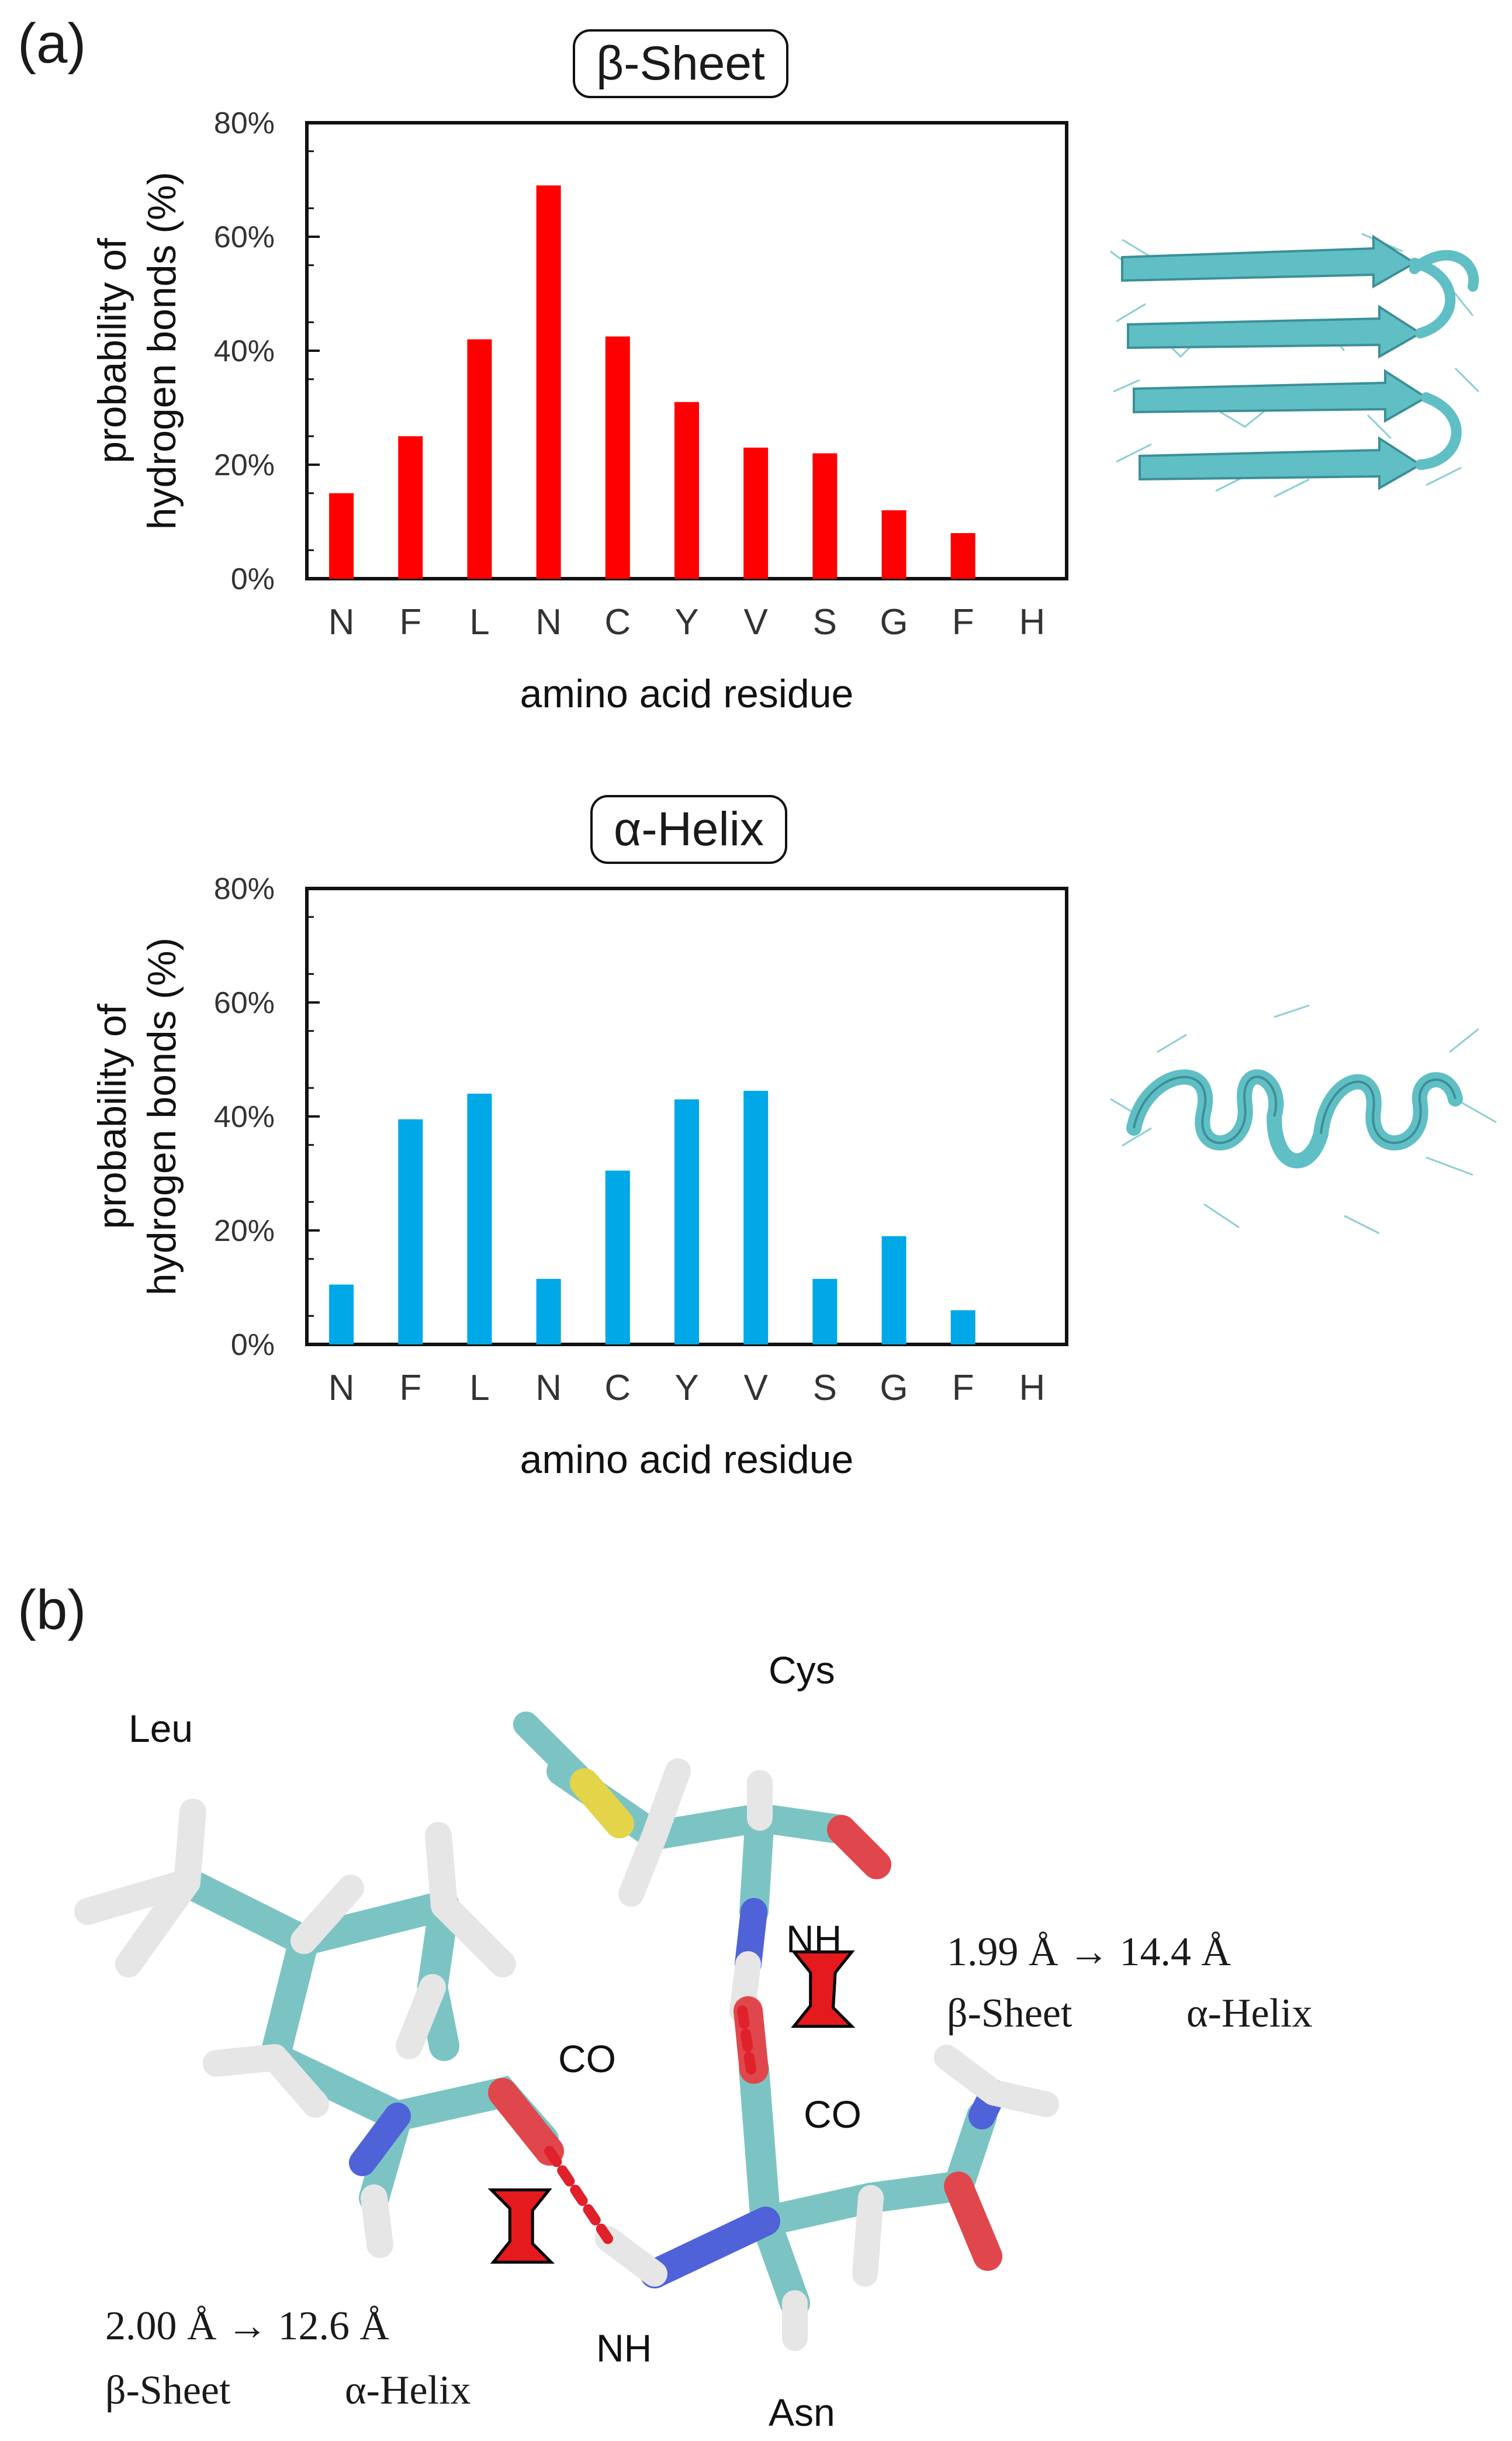 This screenshot has height=2441, width=1512. I want to click on residue-label-cys: Cys, so click(802, 1670).